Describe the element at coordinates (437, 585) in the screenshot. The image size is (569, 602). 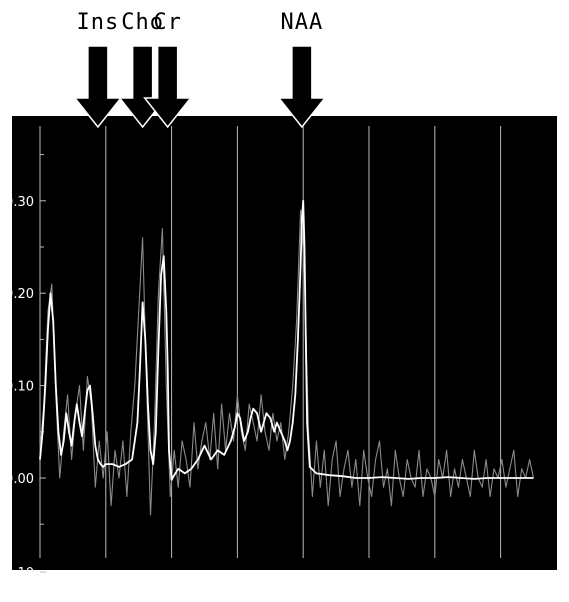
I see `x-tick-label-3: 1.00` at that location.